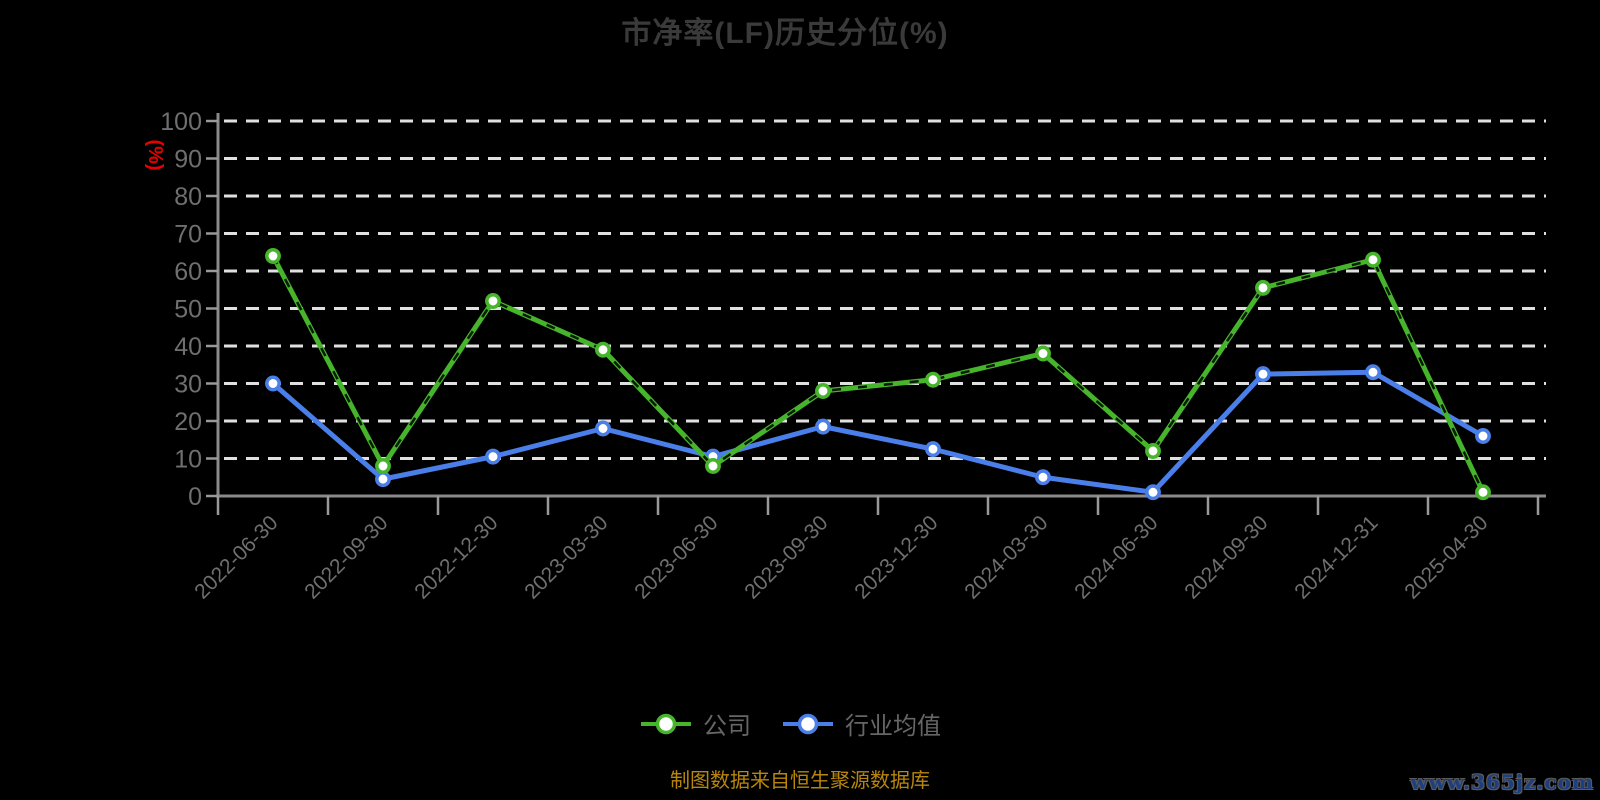  Describe the element at coordinates (808, 723) in the screenshot. I see `industry-series-marker-icon` at that location.